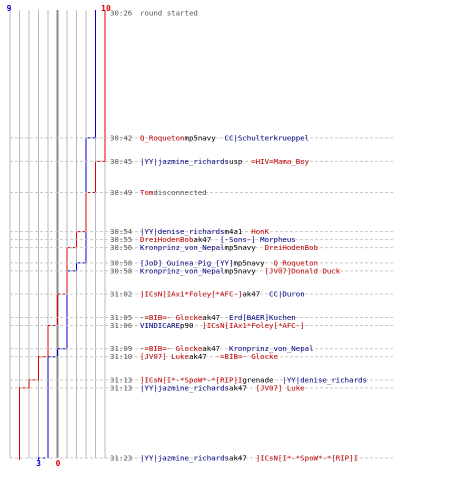 Image resolution: width=450 pixels, height=500 pixels. What do you see at coordinates (106, 8) in the screenshot?
I see `start-count-red: 10` at bounding box center [106, 8].